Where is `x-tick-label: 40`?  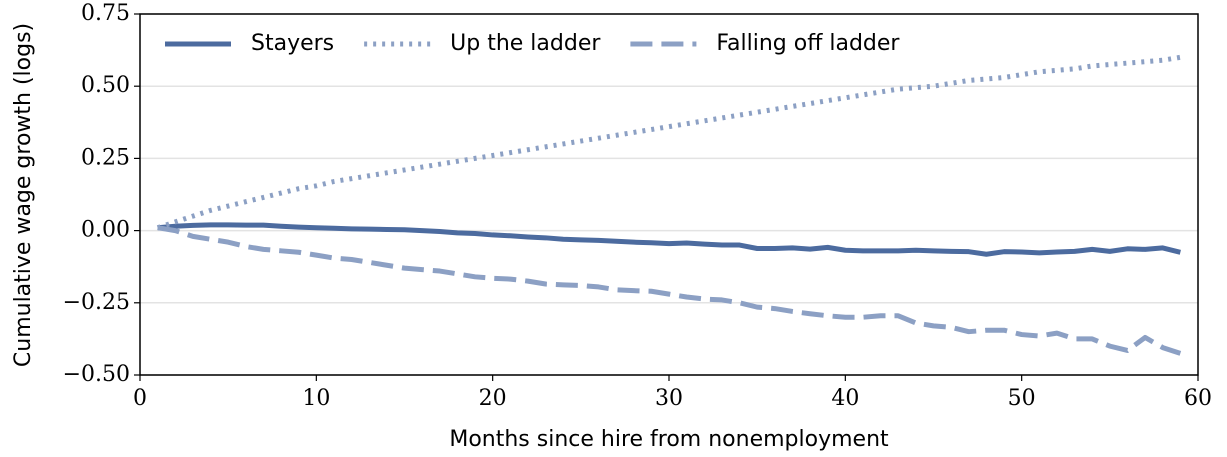
x-tick-label: 40 is located at coordinates (845, 398).